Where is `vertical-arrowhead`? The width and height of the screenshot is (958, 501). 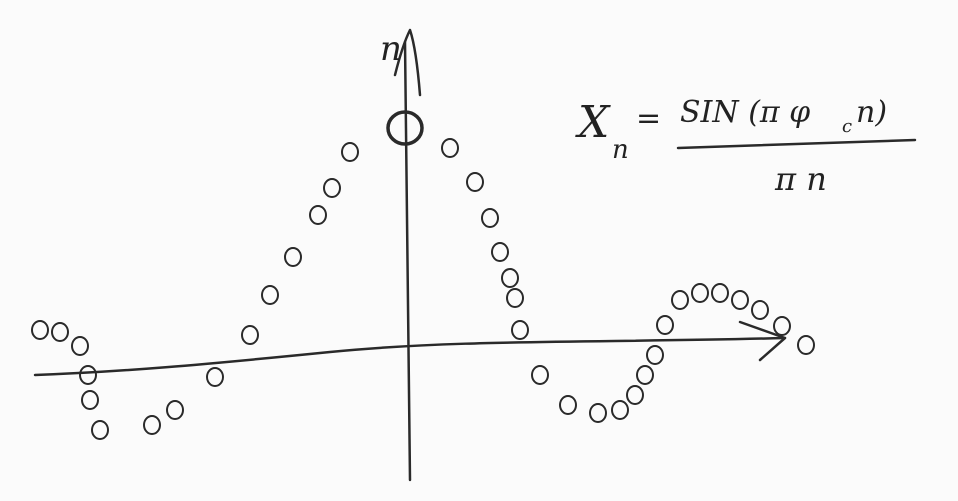
vertical-arrowhead is located at coordinates (407, 62).